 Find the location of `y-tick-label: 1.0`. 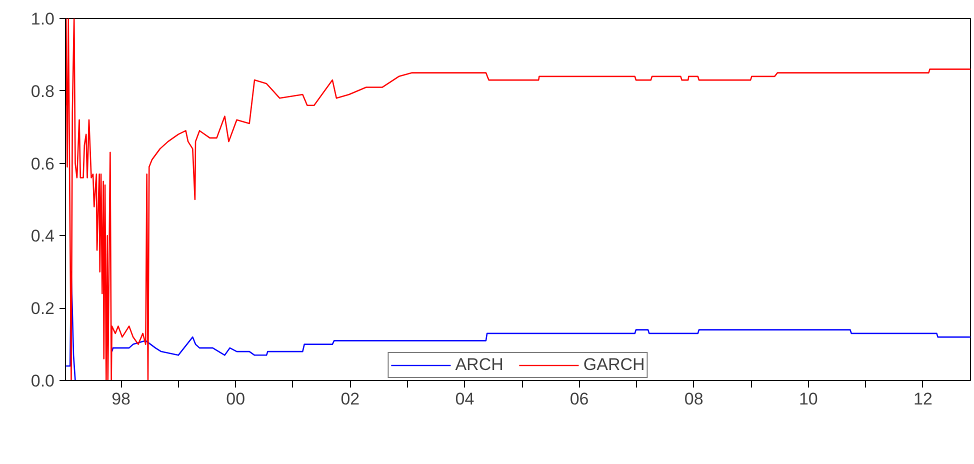

y-tick-label: 1.0 is located at coordinates (42, 19).